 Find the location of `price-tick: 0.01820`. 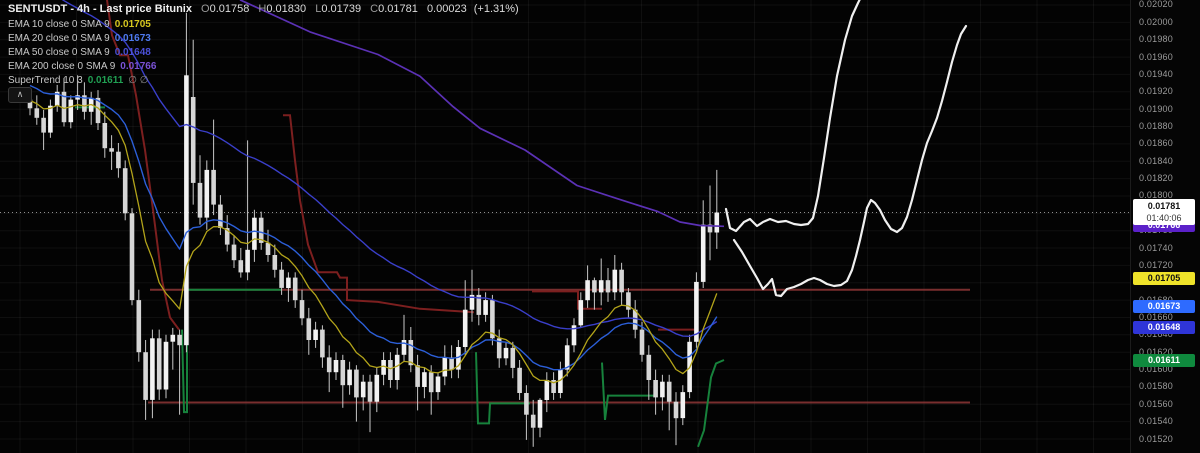

price-tick: 0.01820 is located at coordinates (1156, 178).